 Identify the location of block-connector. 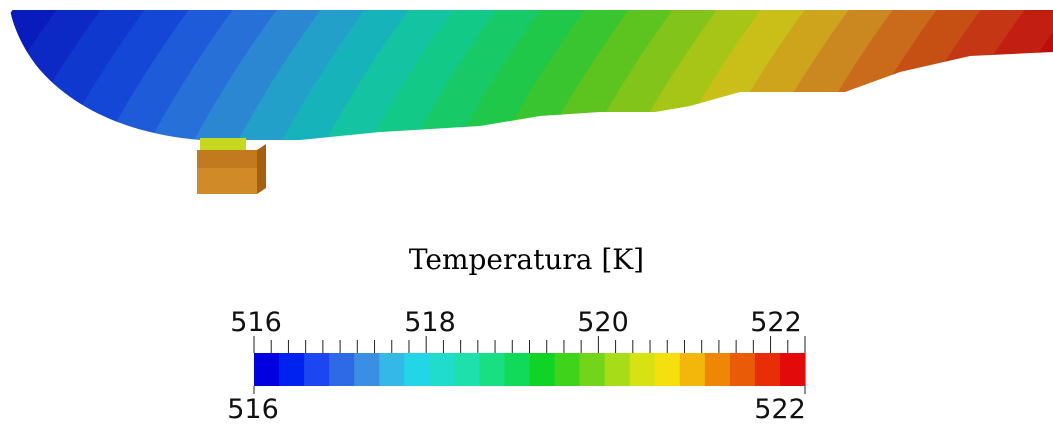
(223, 145).